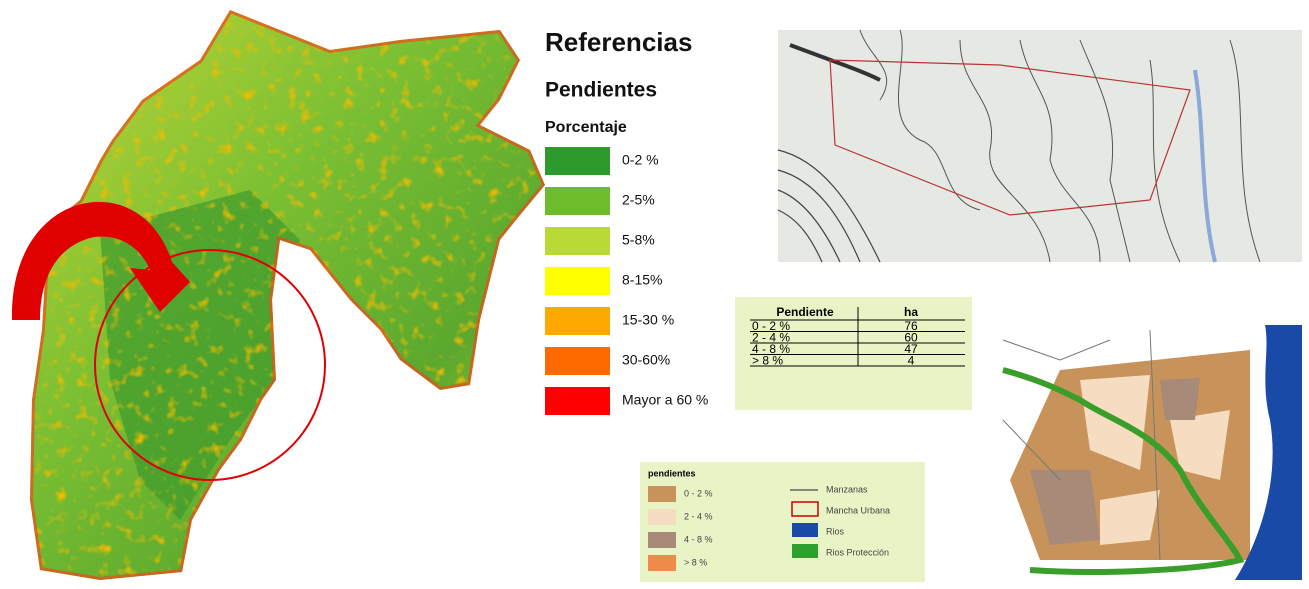 The image size is (1309, 589). I want to click on urban-map, so click(1152, 452).